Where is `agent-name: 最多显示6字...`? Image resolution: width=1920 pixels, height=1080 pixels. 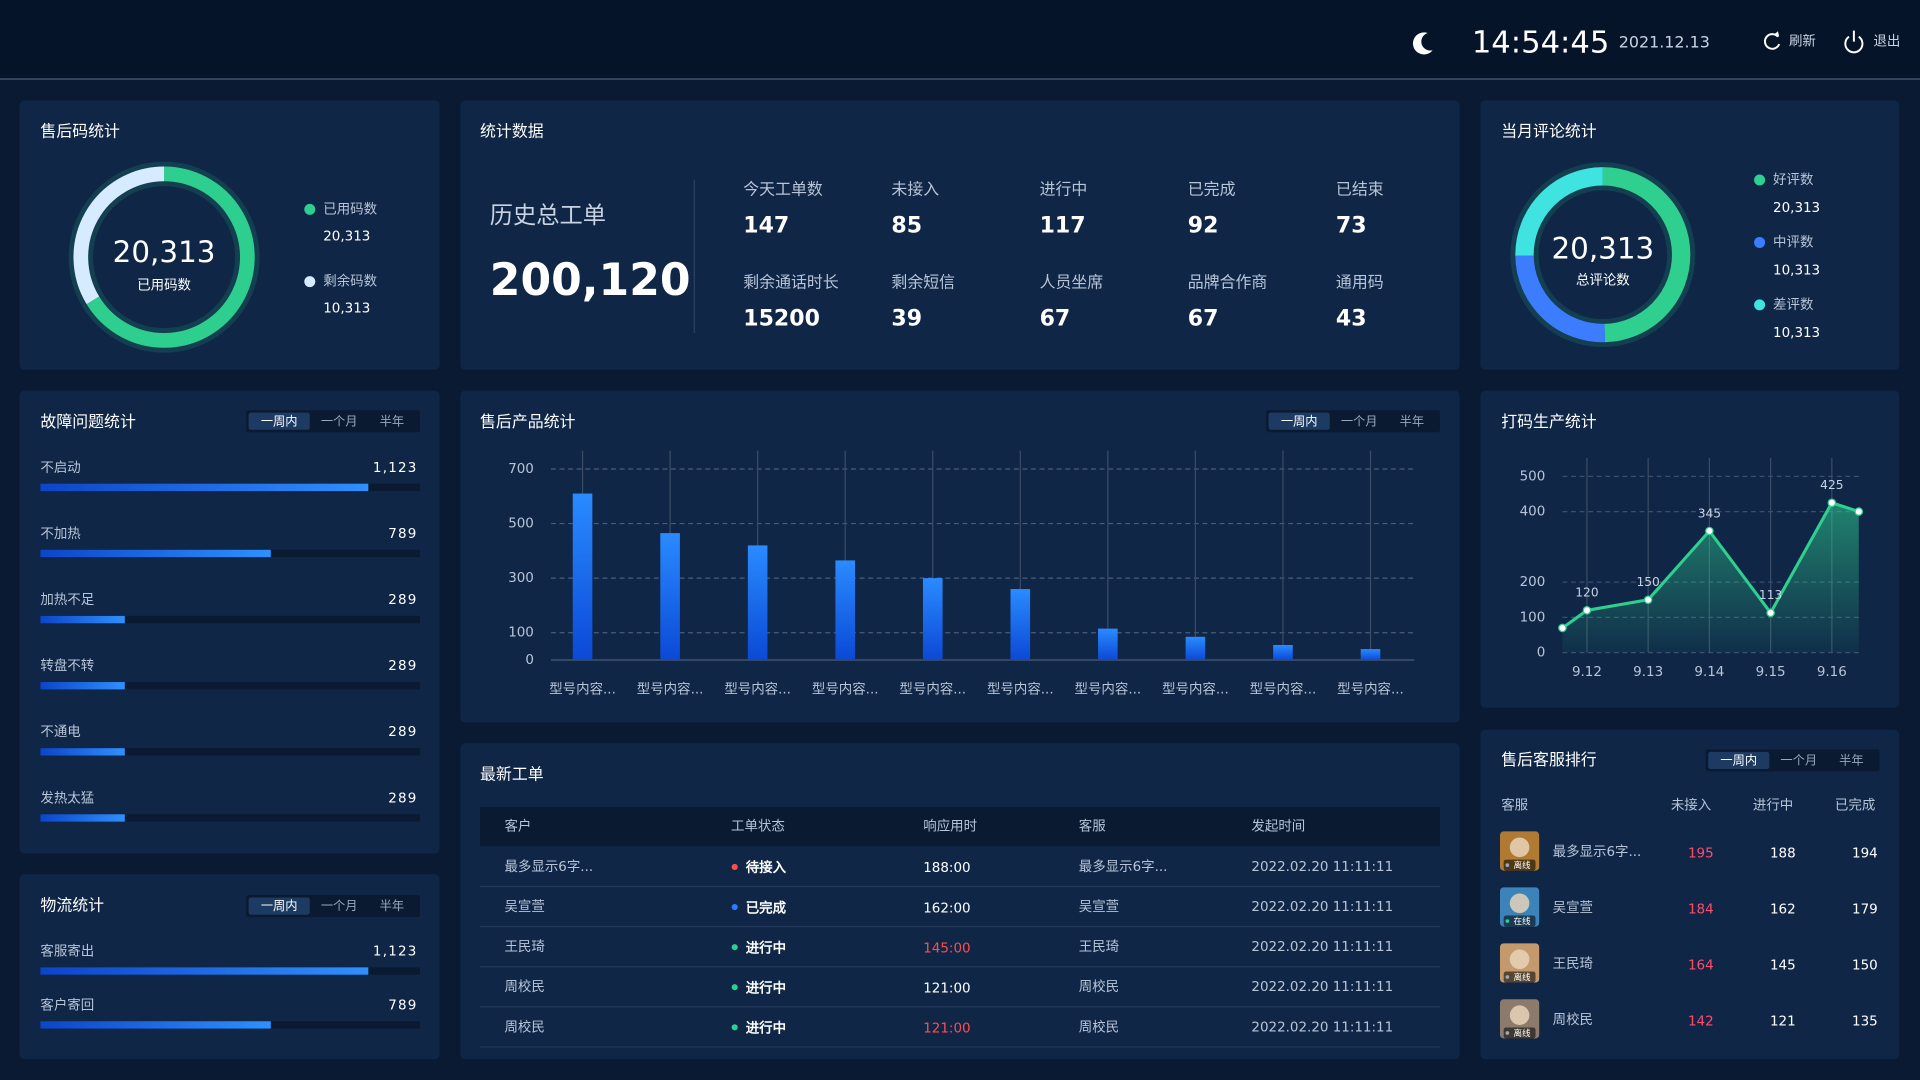
agent-name: 最多显示6字... is located at coordinates (1597, 851).